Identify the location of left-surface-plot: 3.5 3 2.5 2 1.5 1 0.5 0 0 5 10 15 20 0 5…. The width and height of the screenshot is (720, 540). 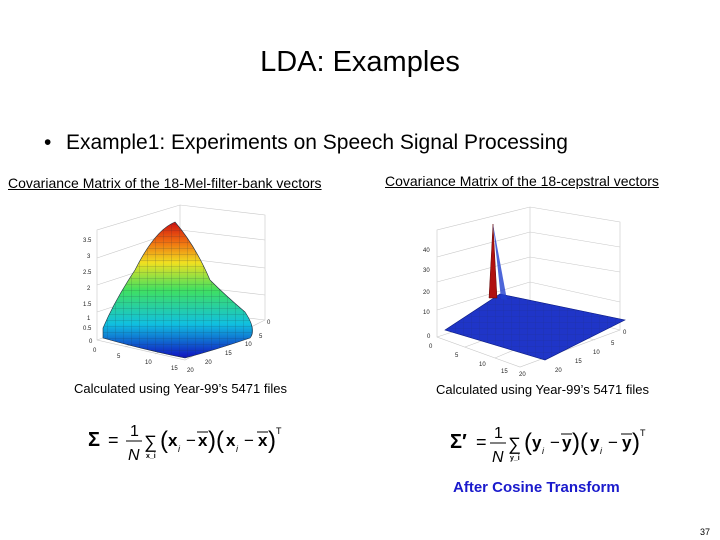
(177, 289).